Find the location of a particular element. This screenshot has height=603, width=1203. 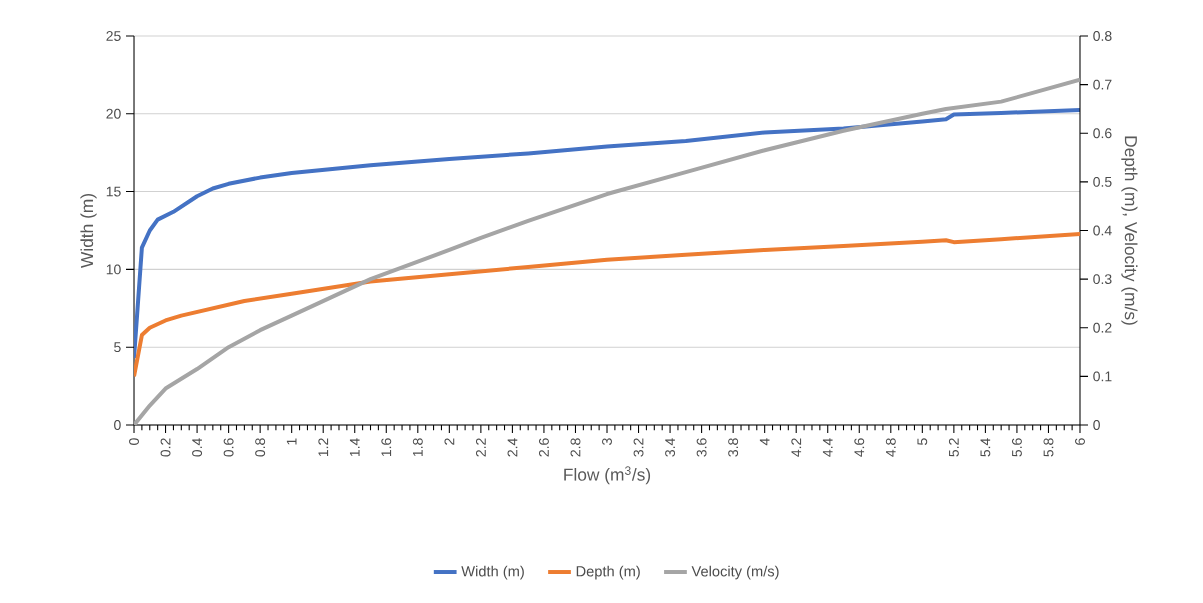

y2-tick-label: 0.8 is located at coordinates (1102, 36).